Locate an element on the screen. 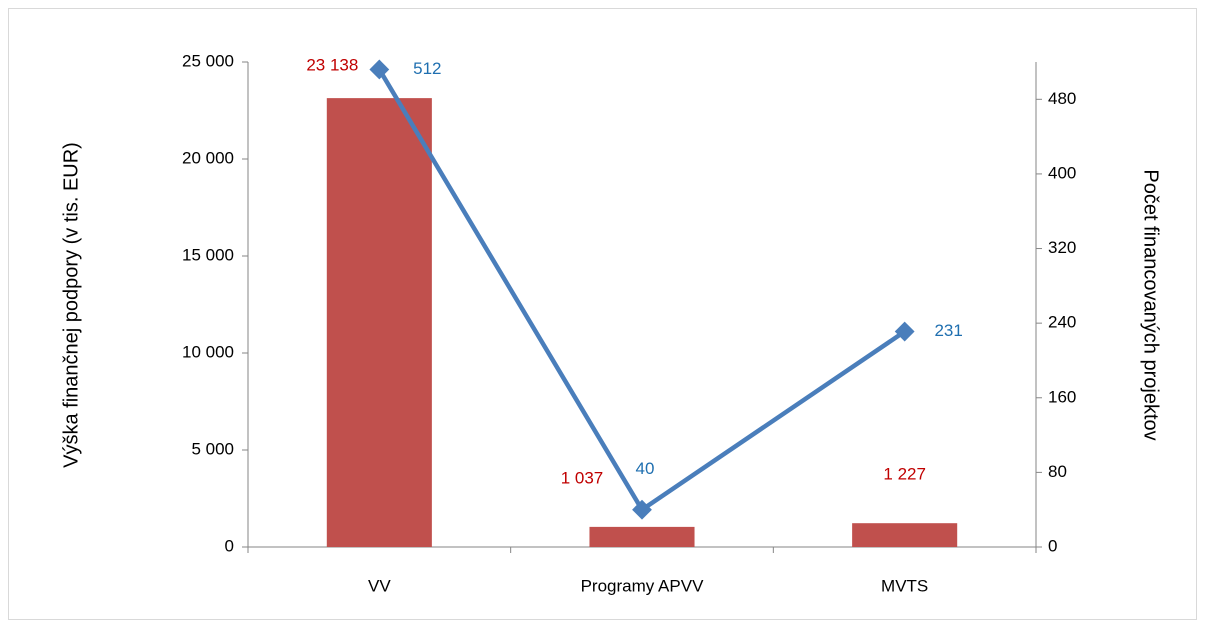 This screenshot has width=1206, height=628. y-axis-label: Výška finančnej podpory (v tis. EUR) is located at coordinates (71, 305).